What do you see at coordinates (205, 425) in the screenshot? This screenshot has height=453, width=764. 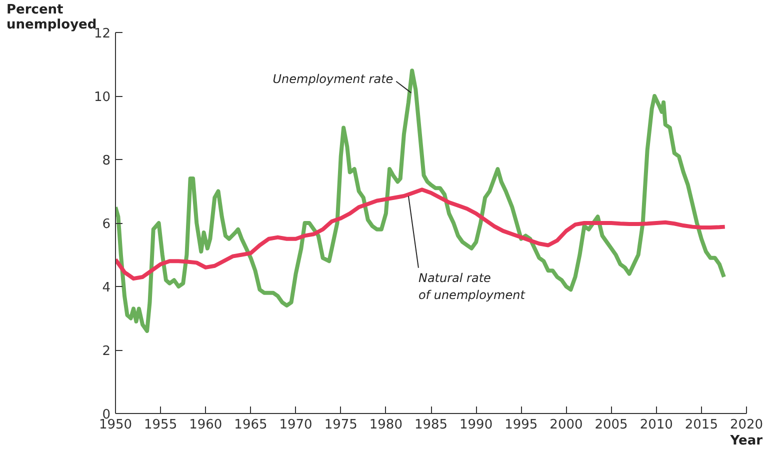 I see `x-tick-label: 1960` at bounding box center [205, 425].